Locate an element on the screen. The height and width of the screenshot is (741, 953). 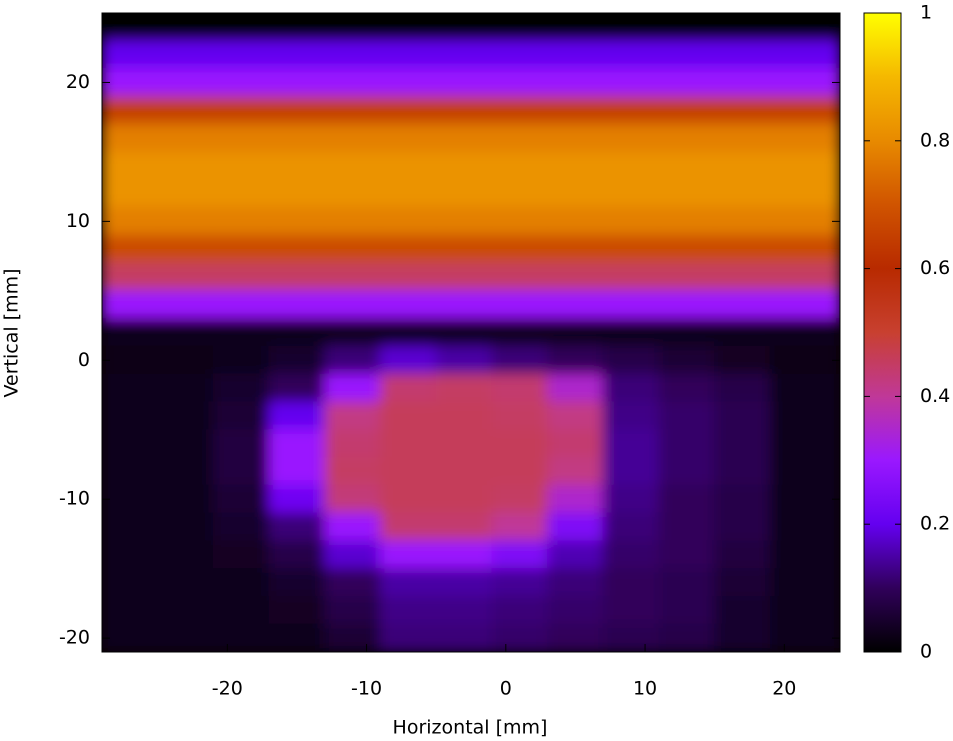
y-tick-label: 20 is located at coordinates (78, 82).